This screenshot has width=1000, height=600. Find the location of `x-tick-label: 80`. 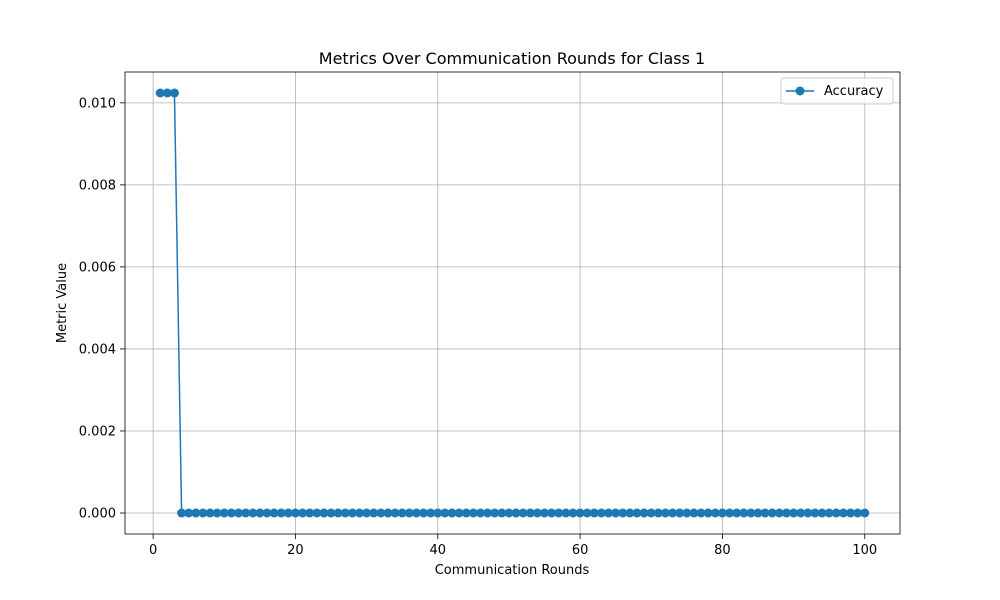

x-tick-label: 80 is located at coordinates (722, 550).